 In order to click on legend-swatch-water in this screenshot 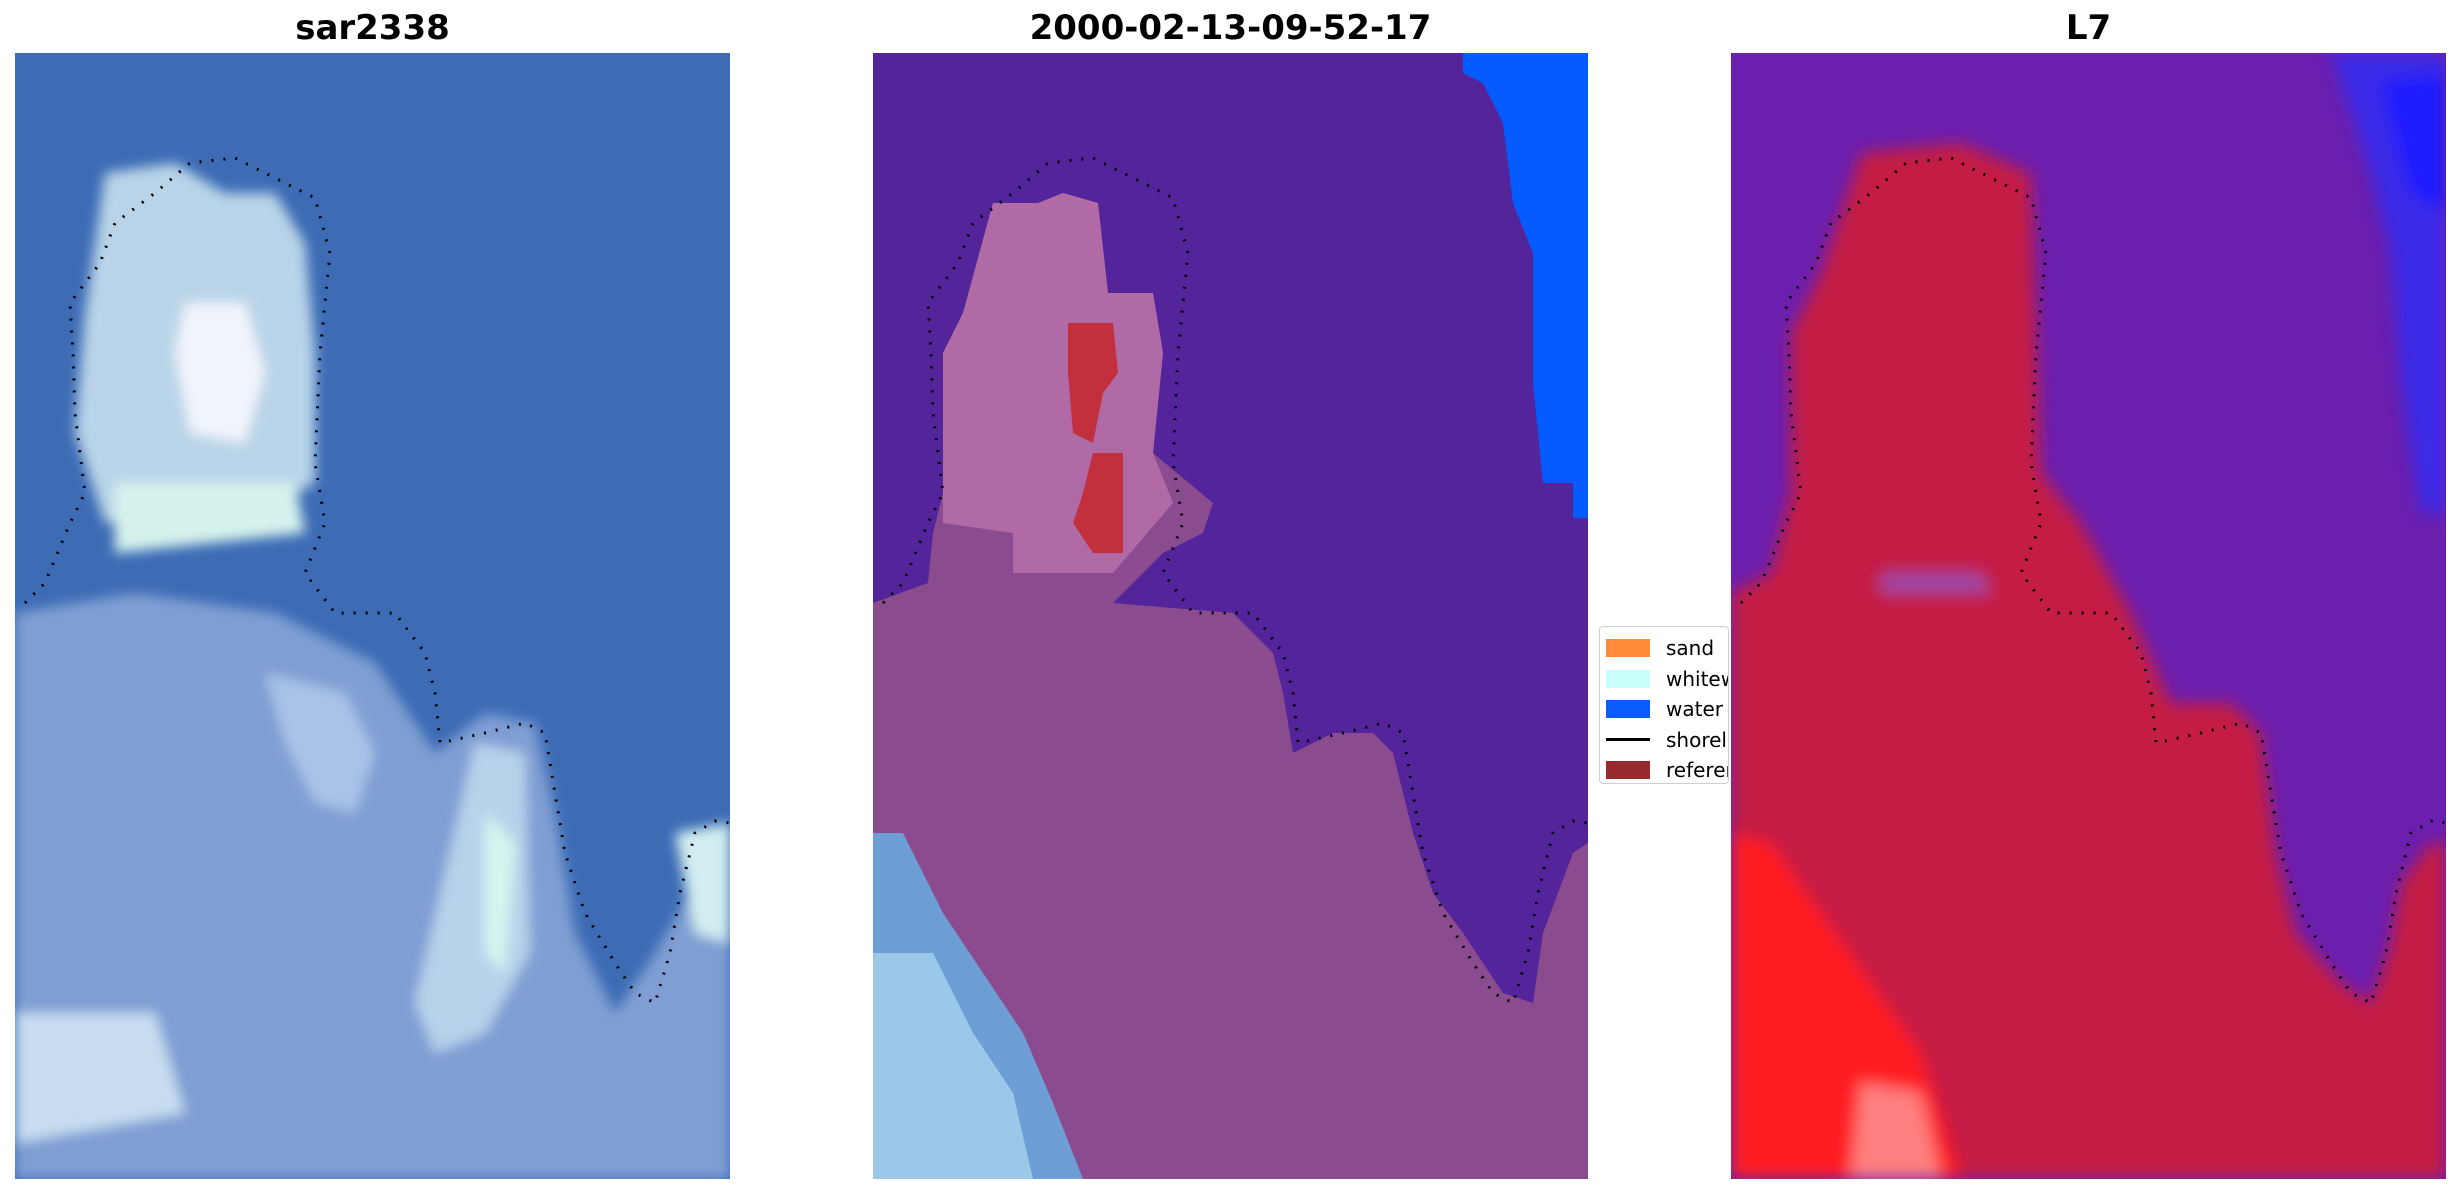, I will do `click(1628, 709)`.